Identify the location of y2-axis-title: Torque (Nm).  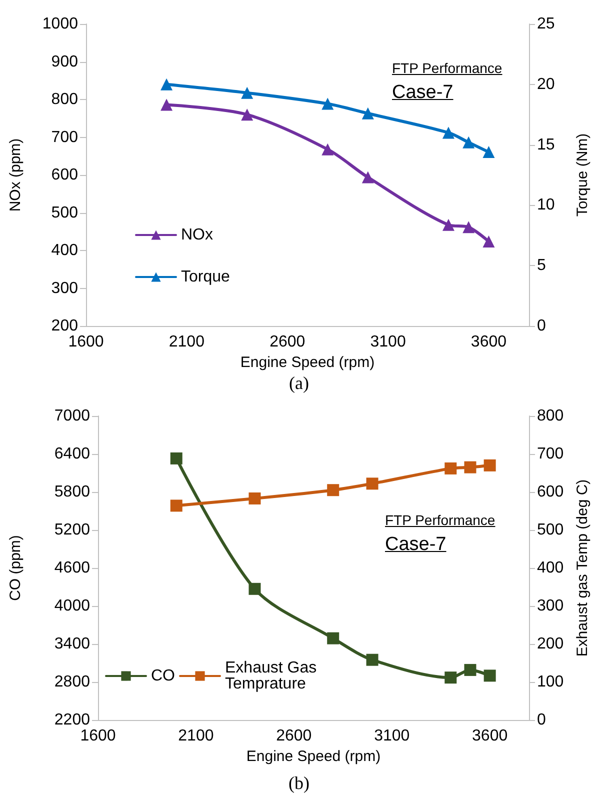
(582, 175).